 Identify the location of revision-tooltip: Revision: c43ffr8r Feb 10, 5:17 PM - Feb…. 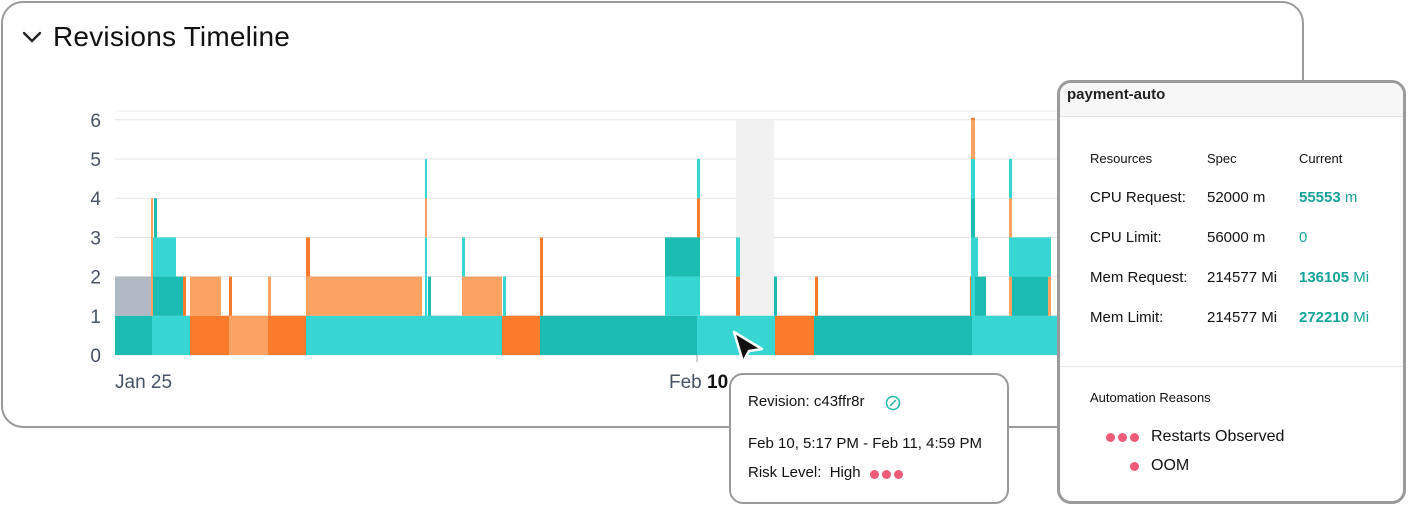
(869, 438).